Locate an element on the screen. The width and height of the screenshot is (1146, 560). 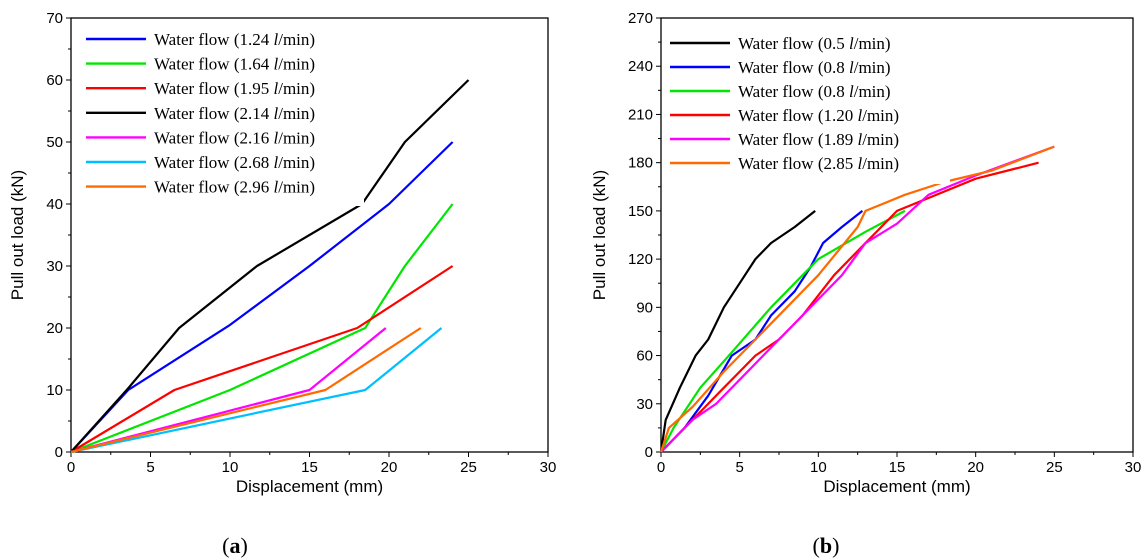
y-tick-label: 150 is located at coordinates (640, 211).